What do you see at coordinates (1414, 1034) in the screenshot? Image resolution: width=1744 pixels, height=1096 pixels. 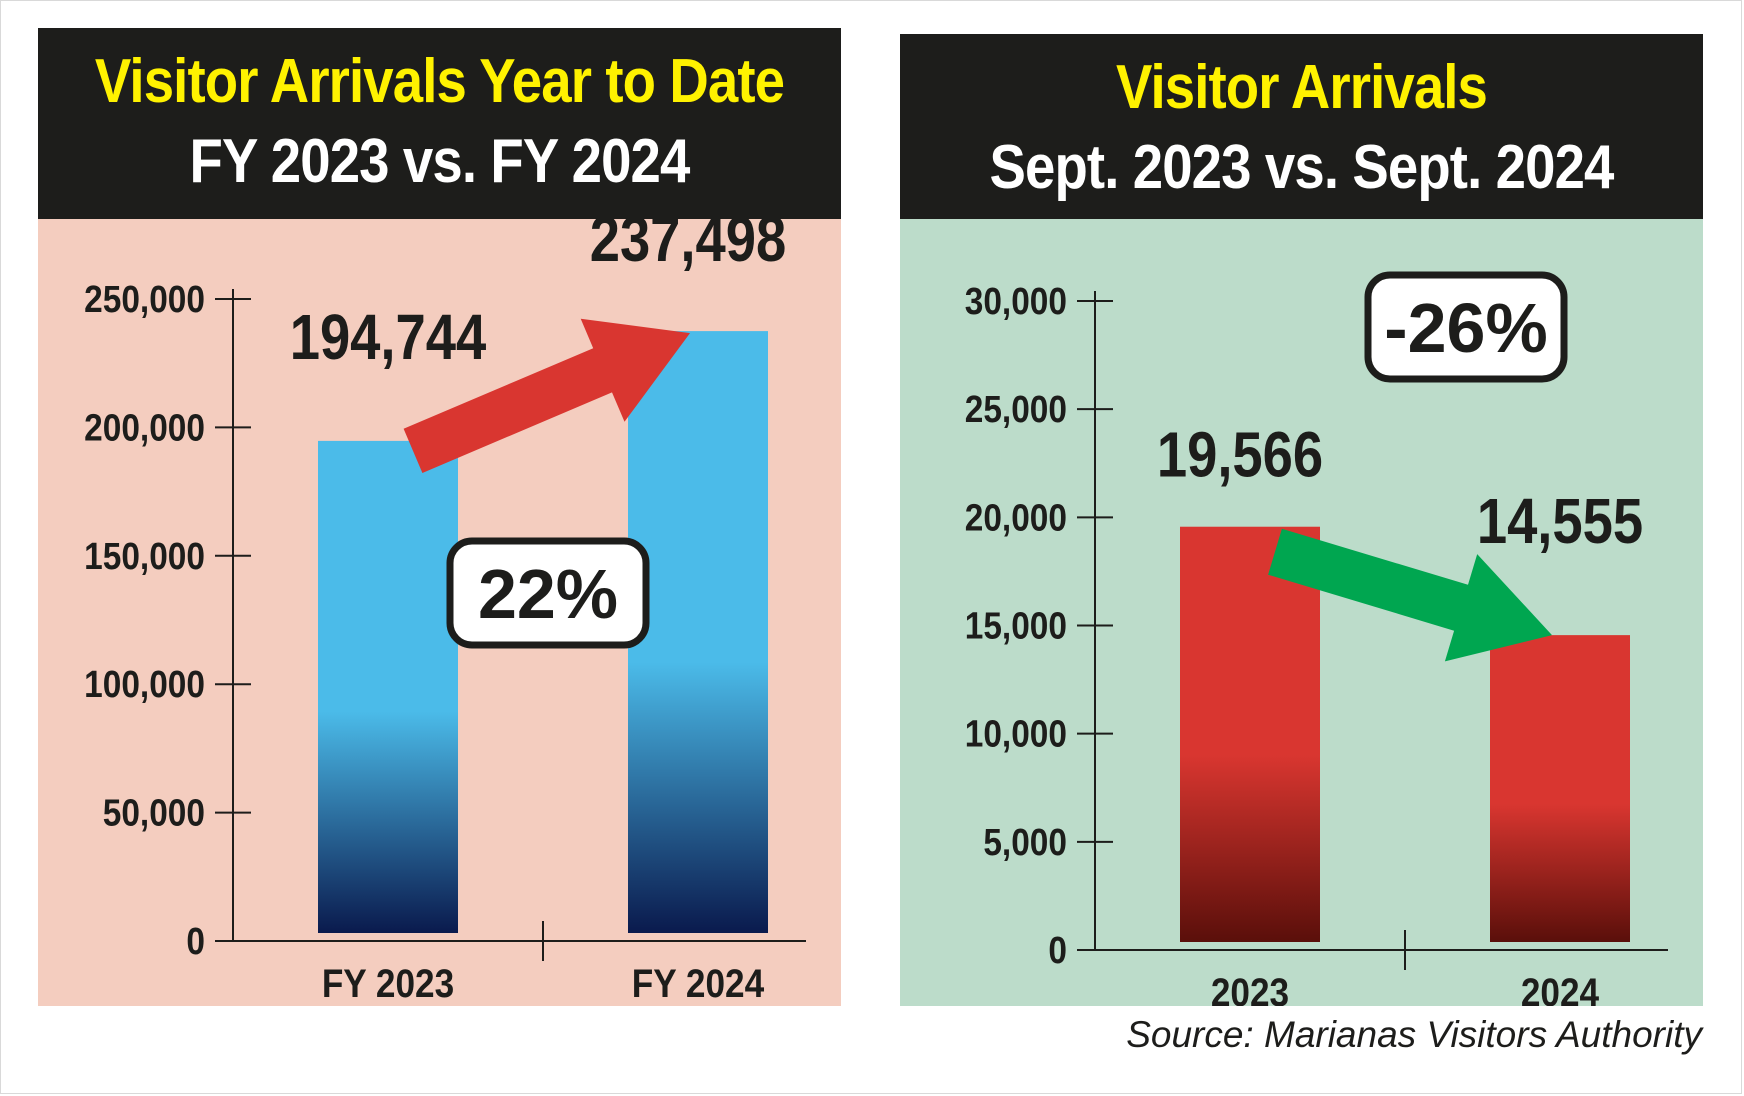 I see `source-note: Source: Marianas Visitors Authority` at bounding box center [1414, 1034].